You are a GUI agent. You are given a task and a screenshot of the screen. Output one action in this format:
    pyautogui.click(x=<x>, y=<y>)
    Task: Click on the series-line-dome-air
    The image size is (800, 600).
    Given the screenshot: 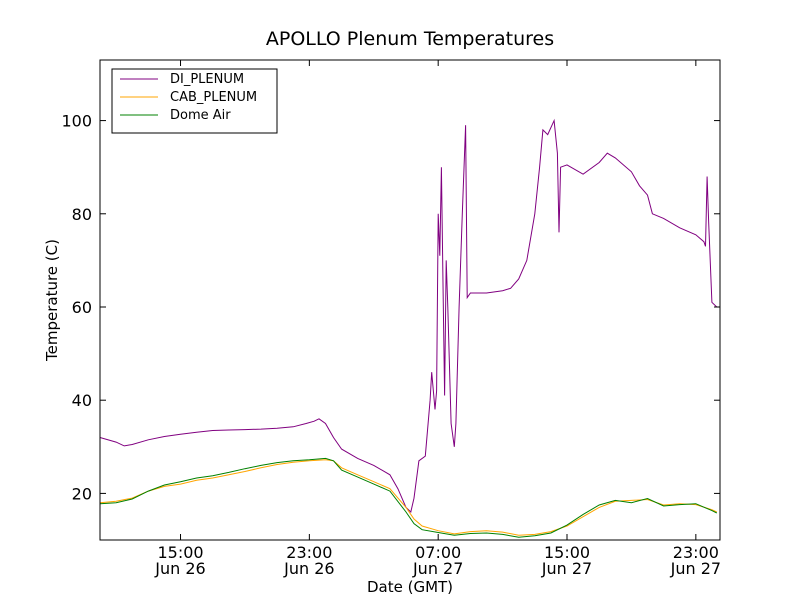 What is the action you would take?
    pyautogui.click(x=408, y=497)
    